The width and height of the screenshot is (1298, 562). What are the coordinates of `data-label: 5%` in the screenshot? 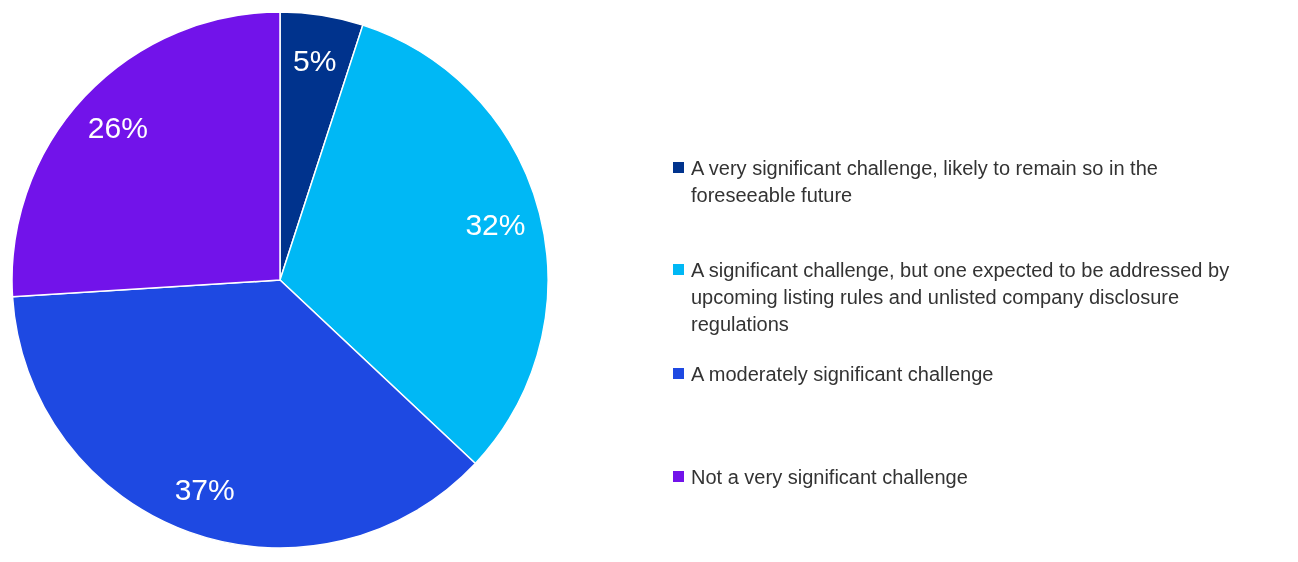 It's located at (315, 60).